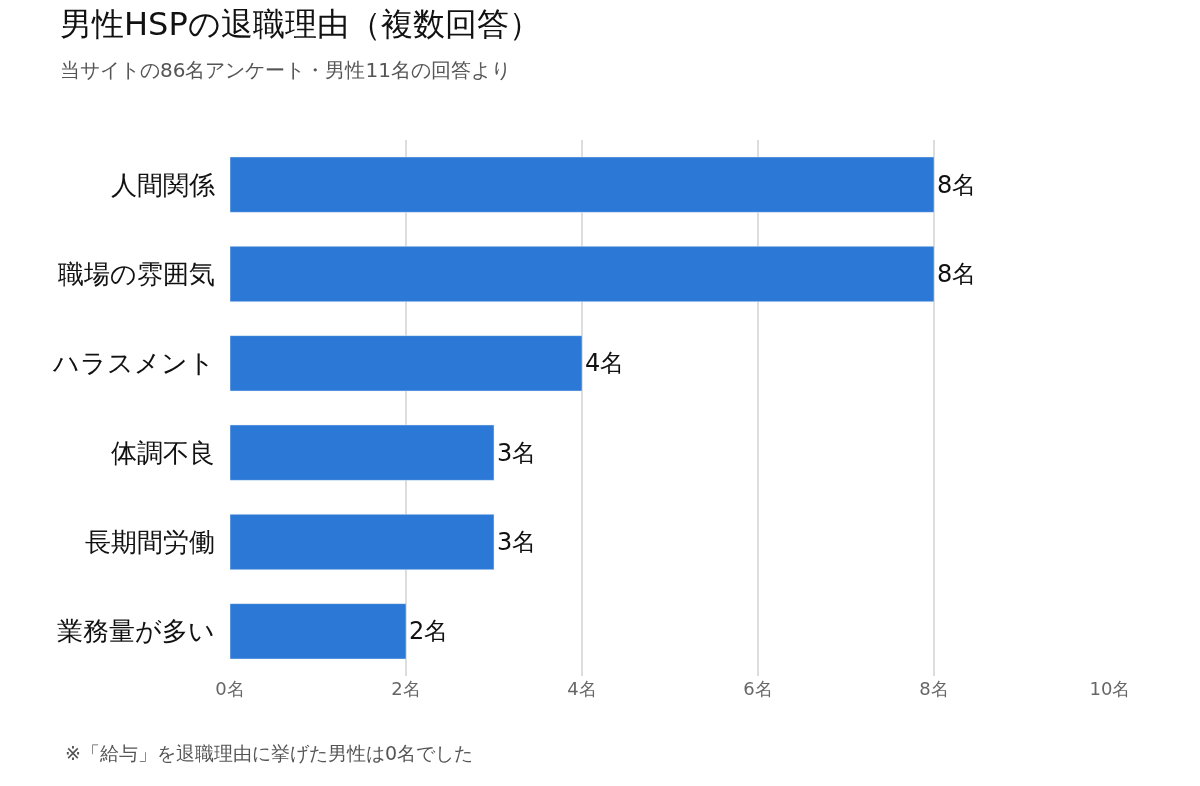 Image resolution: width=1200 pixels, height=786 pixels. I want to click on x-tick-label: 10名, so click(1110, 688).